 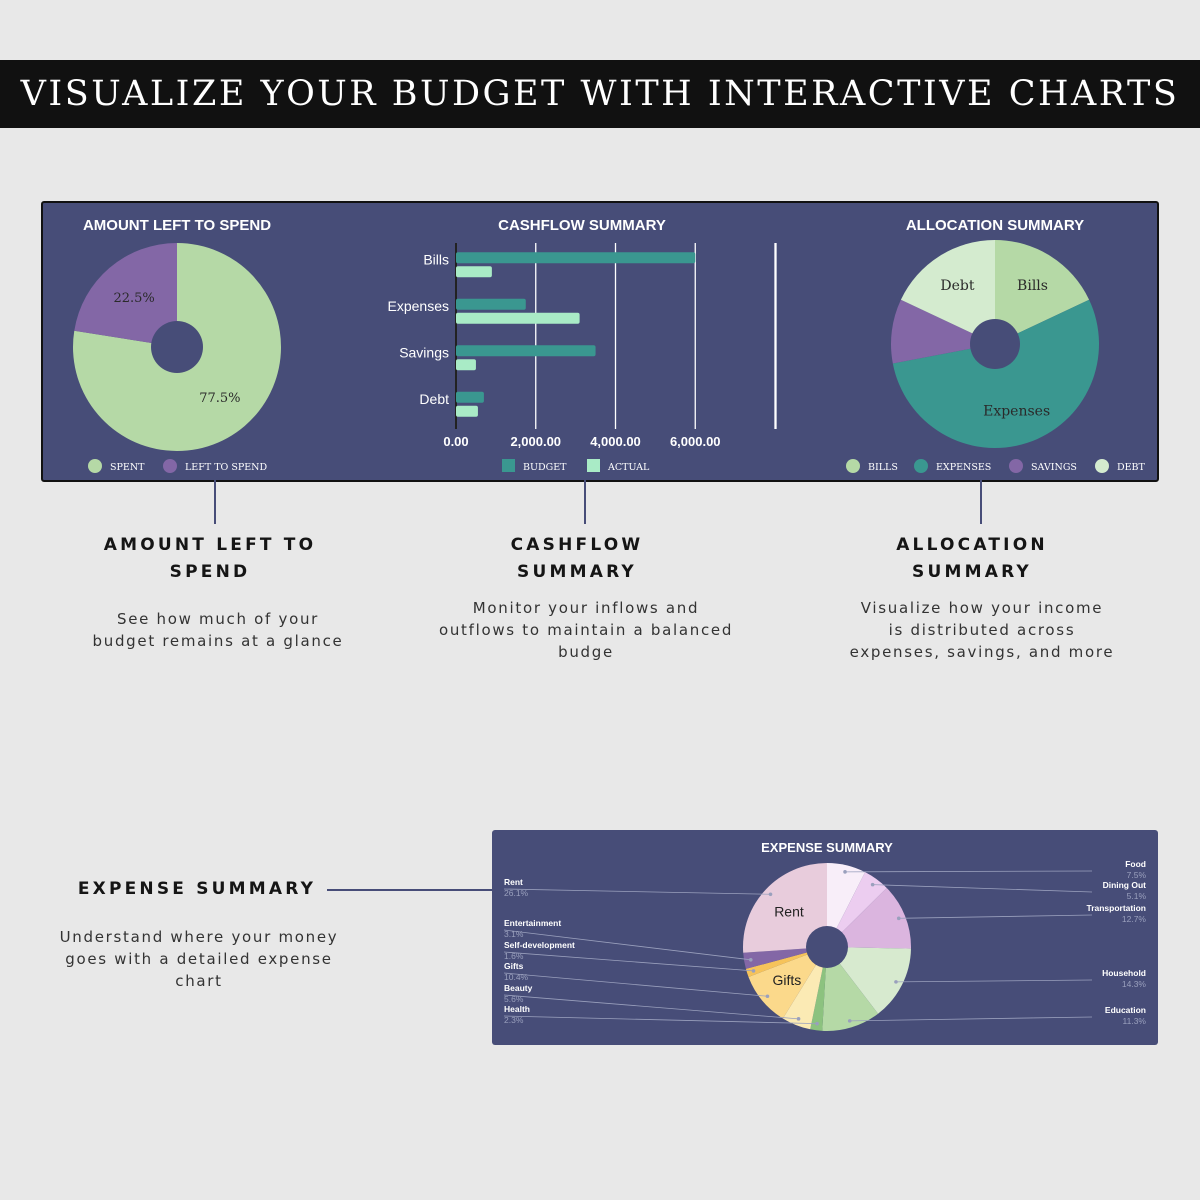 I want to click on callout-line-health, so click(x=660, y=1020).